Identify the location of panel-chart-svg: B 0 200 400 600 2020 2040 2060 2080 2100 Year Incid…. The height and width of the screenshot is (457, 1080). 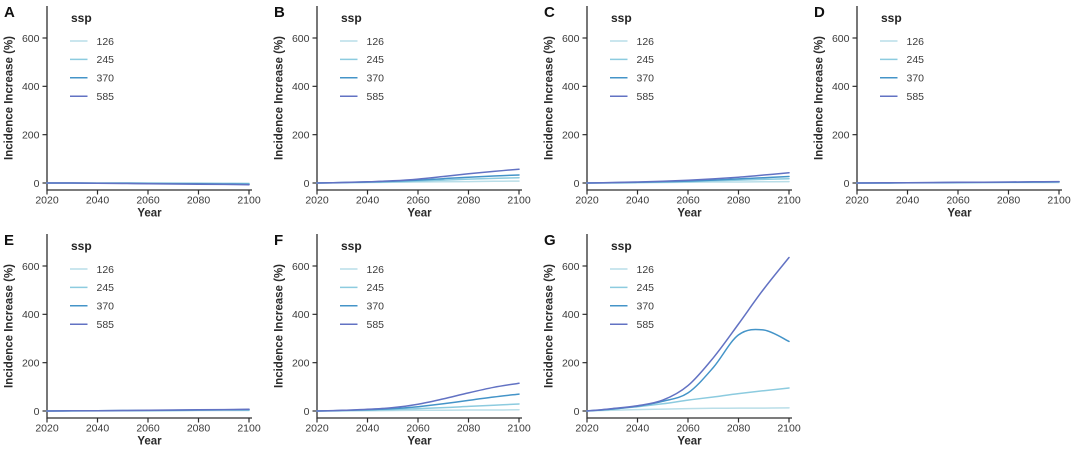
(402, 112).